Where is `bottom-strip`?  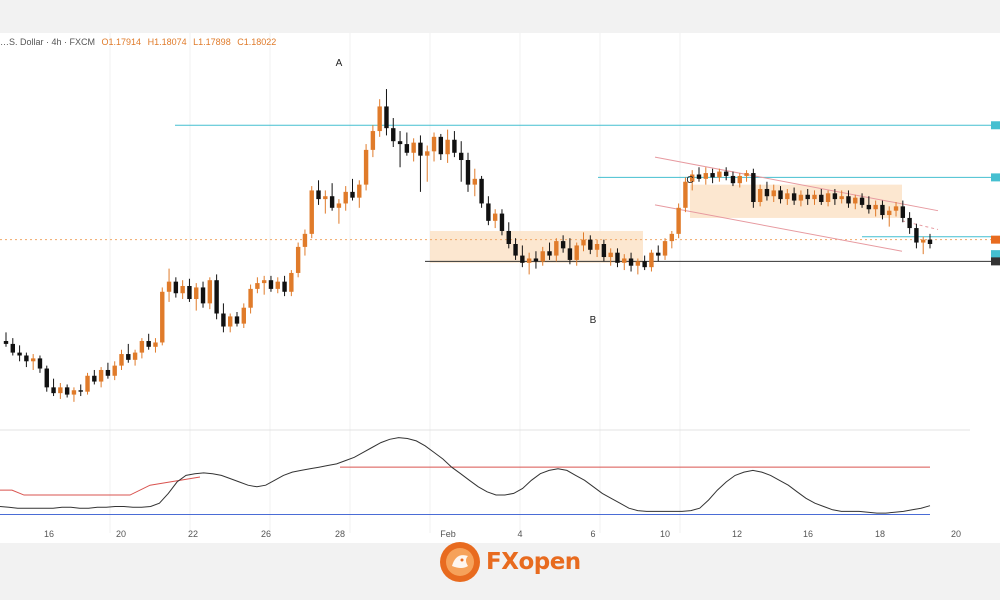 bottom-strip is located at coordinates (500, 571).